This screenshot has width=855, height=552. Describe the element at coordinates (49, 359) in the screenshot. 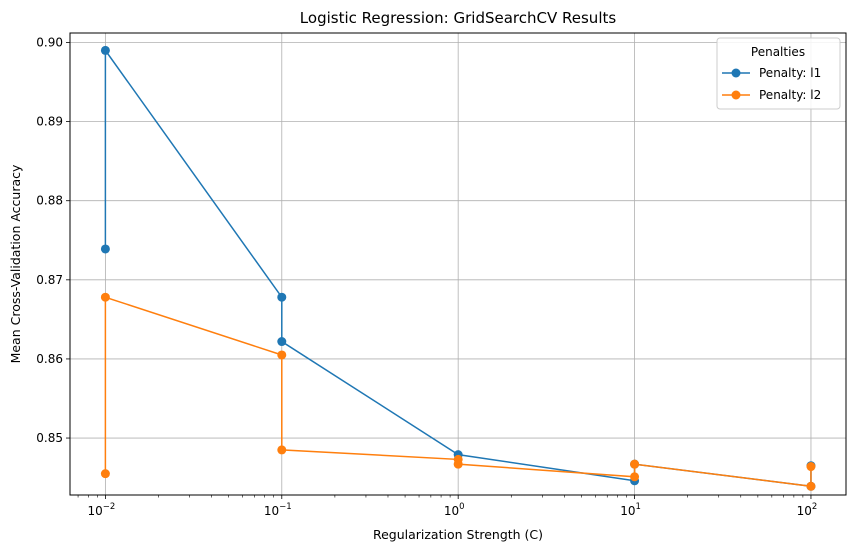

I see `y-tick-label: 0.86` at that location.